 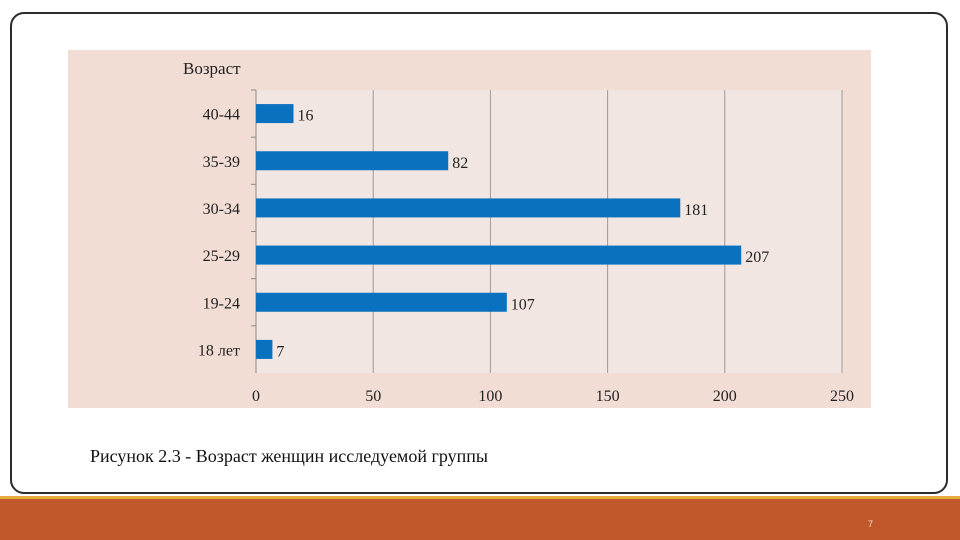 I want to click on data-label-5: 7, so click(x=280, y=351).